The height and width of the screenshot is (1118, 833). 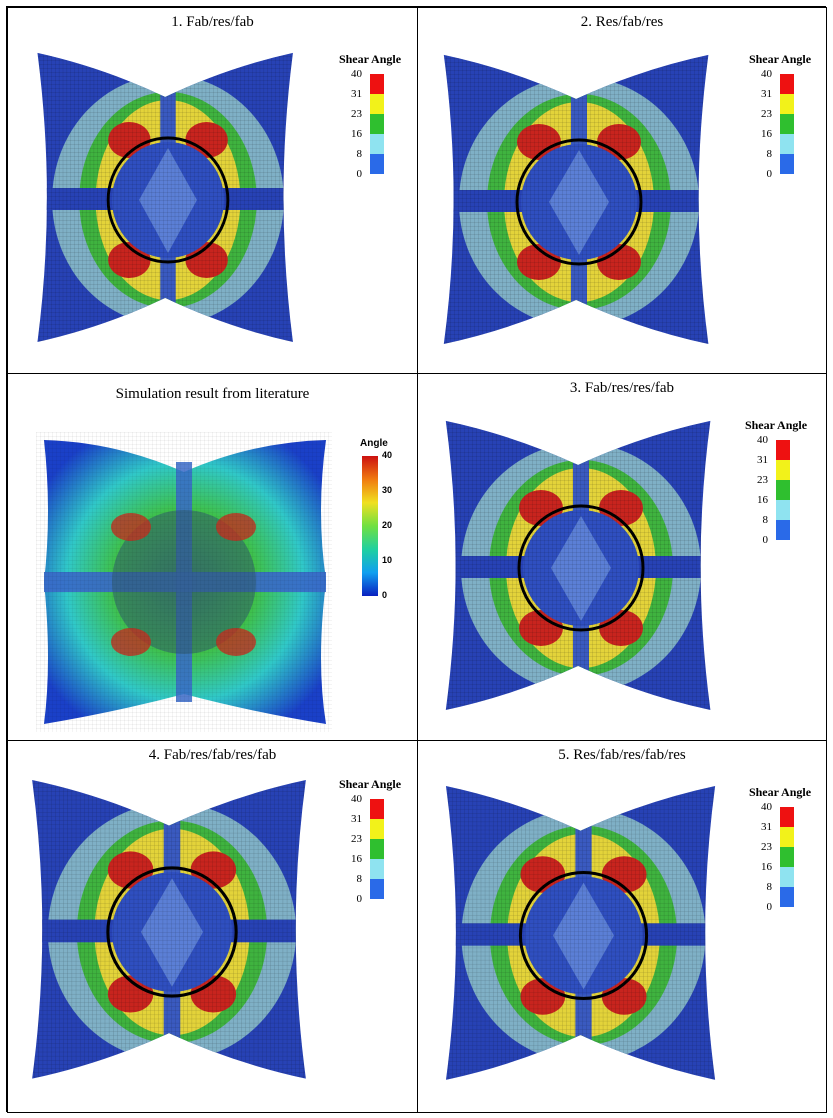 What do you see at coordinates (387, 560) in the screenshot?
I see `colorbar-tick: 10` at bounding box center [387, 560].